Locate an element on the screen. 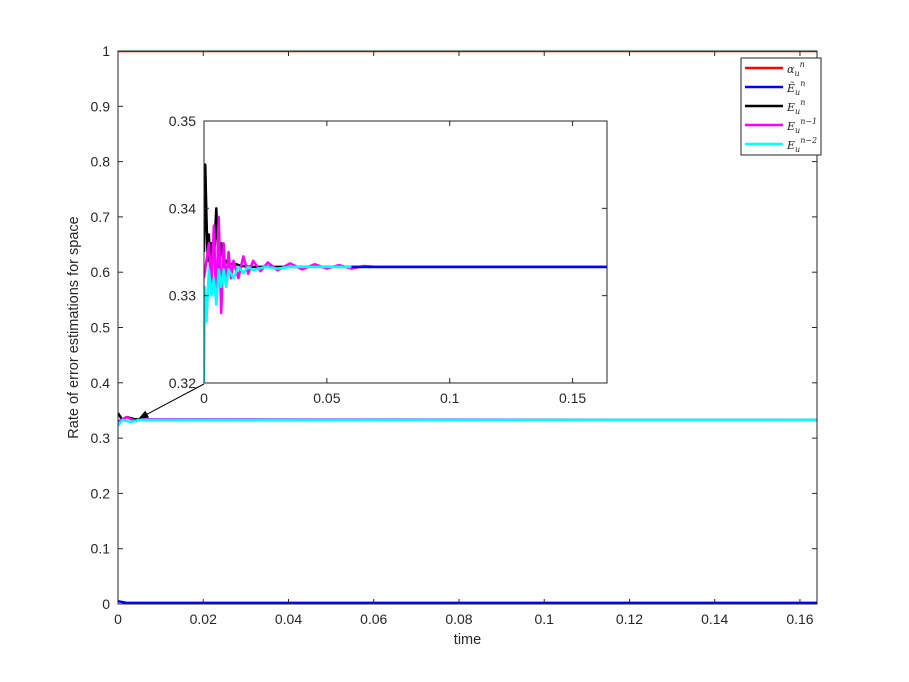 This screenshot has height=682, width=909. main-ytick-label-8: 0.8 is located at coordinates (101, 162).